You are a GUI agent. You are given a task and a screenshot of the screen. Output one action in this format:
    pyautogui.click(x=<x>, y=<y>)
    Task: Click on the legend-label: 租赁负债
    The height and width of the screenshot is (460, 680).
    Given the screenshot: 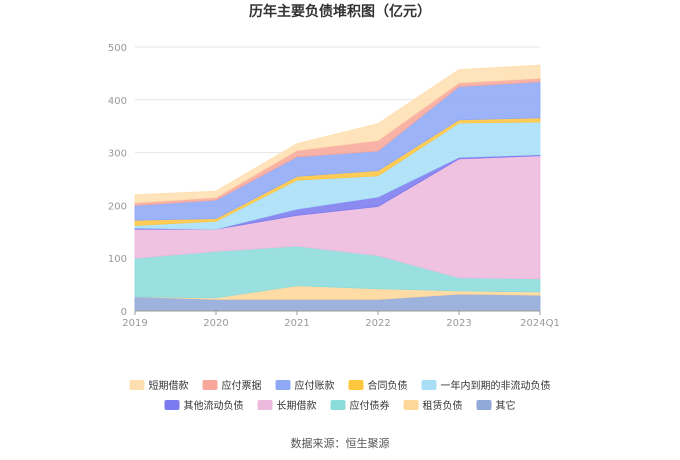 What is the action you would take?
    pyautogui.click(x=442, y=405)
    